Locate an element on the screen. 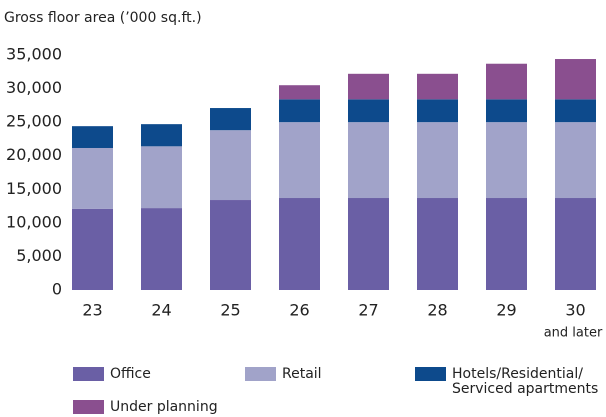  x-tick-label: 28 is located at coordinates (437, 310).